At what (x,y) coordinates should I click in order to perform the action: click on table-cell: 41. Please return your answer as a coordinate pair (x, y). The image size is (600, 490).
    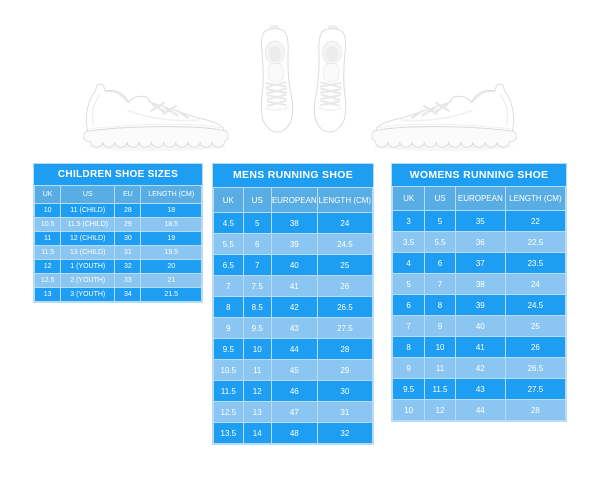
    Looking at the image, I should click on (480, 347).